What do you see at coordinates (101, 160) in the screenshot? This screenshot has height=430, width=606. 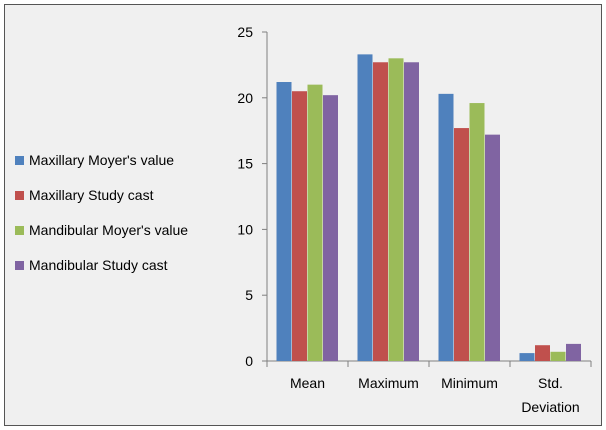 I see `legend-label: Maxillary Moyer's value` at bounding box center [101, 160].